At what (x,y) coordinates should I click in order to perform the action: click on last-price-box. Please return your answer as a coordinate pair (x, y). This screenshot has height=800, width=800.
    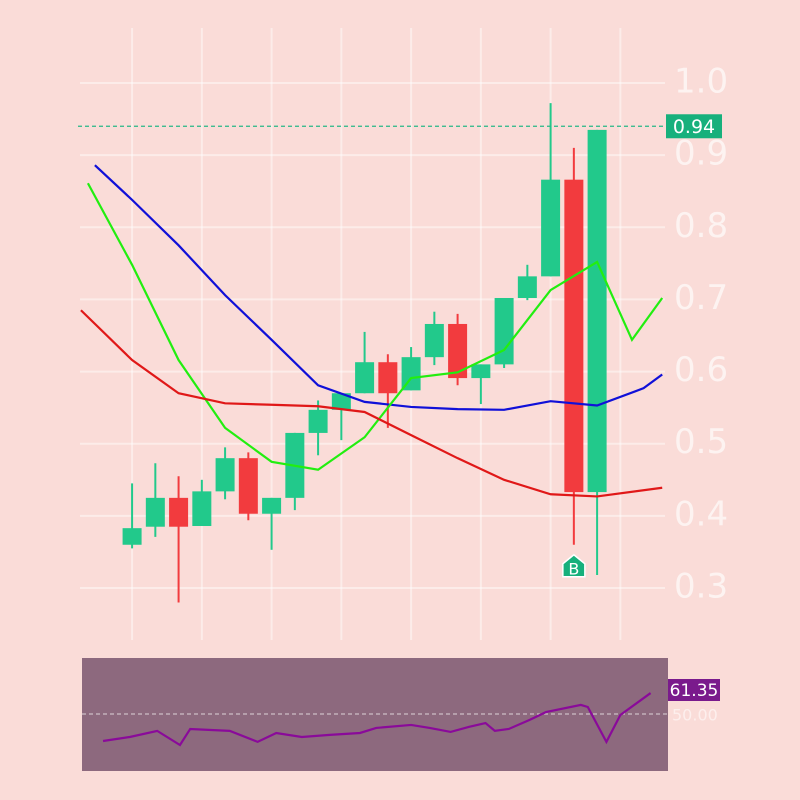
    Looking at the image, I should click on (694, 126).